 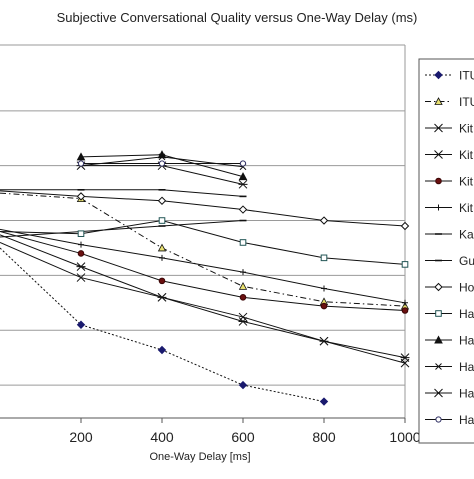 I want to click on legend-item-5: Kit, so click(x=449, y=208).